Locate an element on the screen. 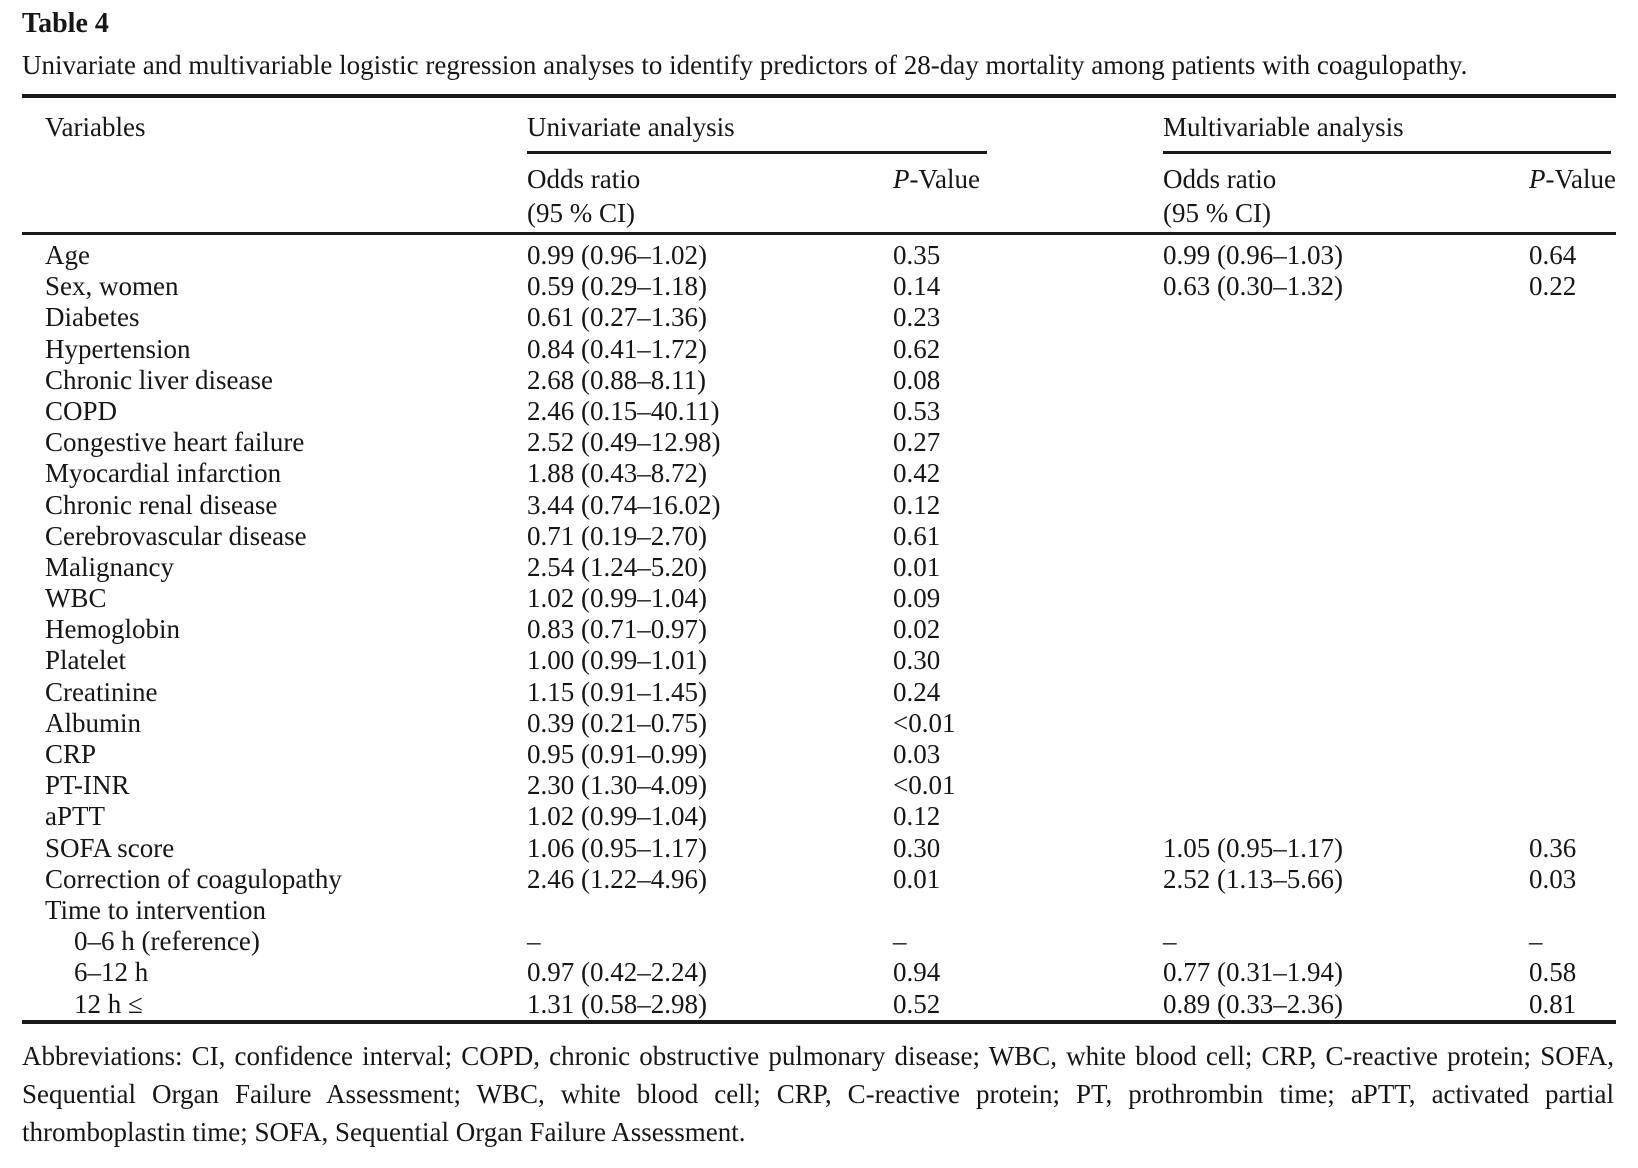  multi-odds-ratio-cell: 2.52 (1.13–5.66) is located at coordinates (1253, 878).